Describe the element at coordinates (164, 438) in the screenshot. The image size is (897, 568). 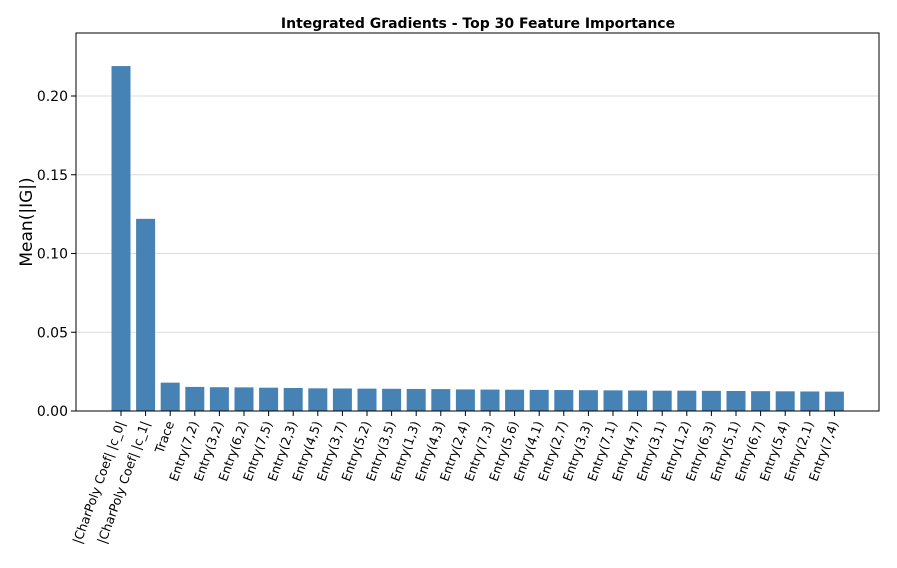
I see `x-tick-label: Trace` at that location.